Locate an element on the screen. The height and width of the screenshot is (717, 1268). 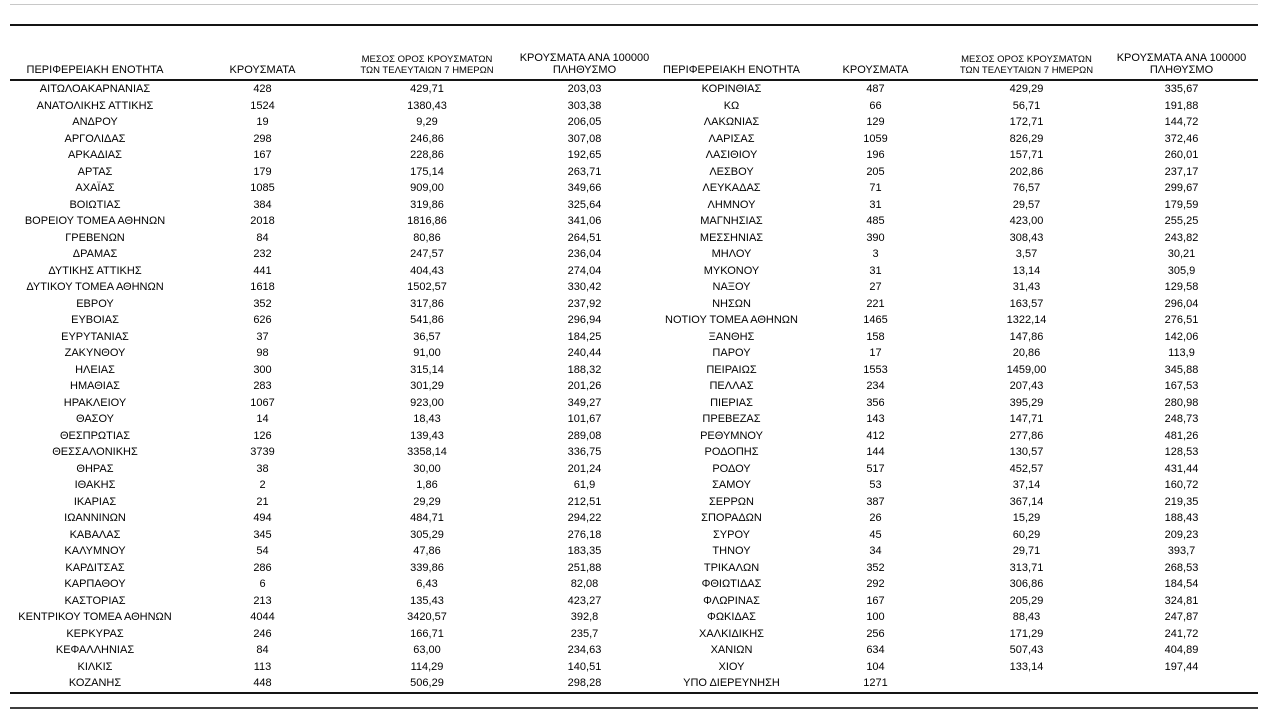
cases-cell: 626 is located at coordinates (262, 320).